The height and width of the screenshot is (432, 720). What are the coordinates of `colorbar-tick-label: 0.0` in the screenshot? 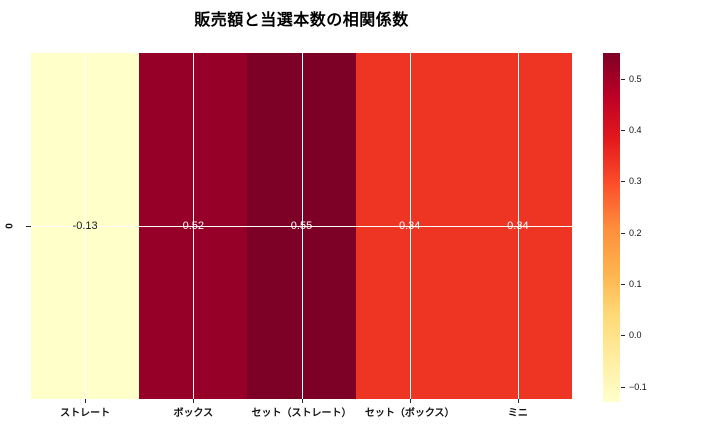 It's located at (635, 335).